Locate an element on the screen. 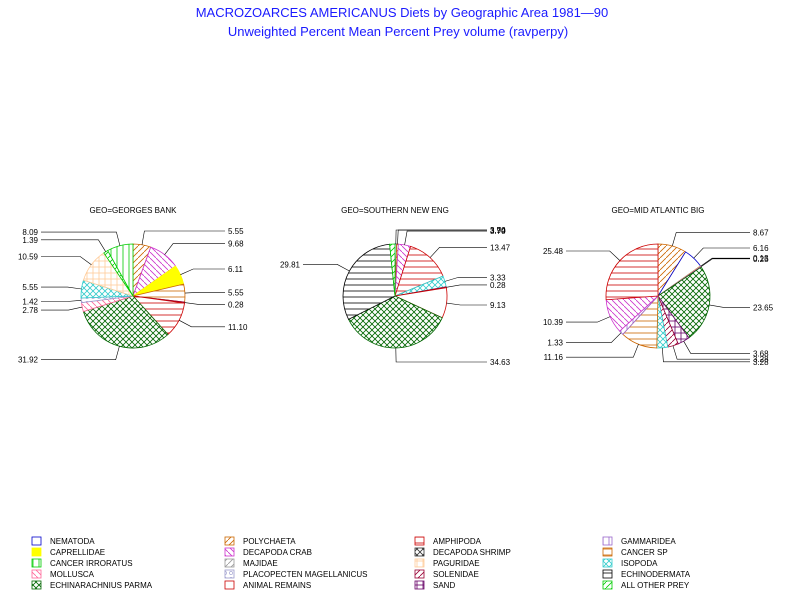 The width and height of the screenshot is (800, 600). pie-slice-echinodermata is located at coordinates (369, 281).